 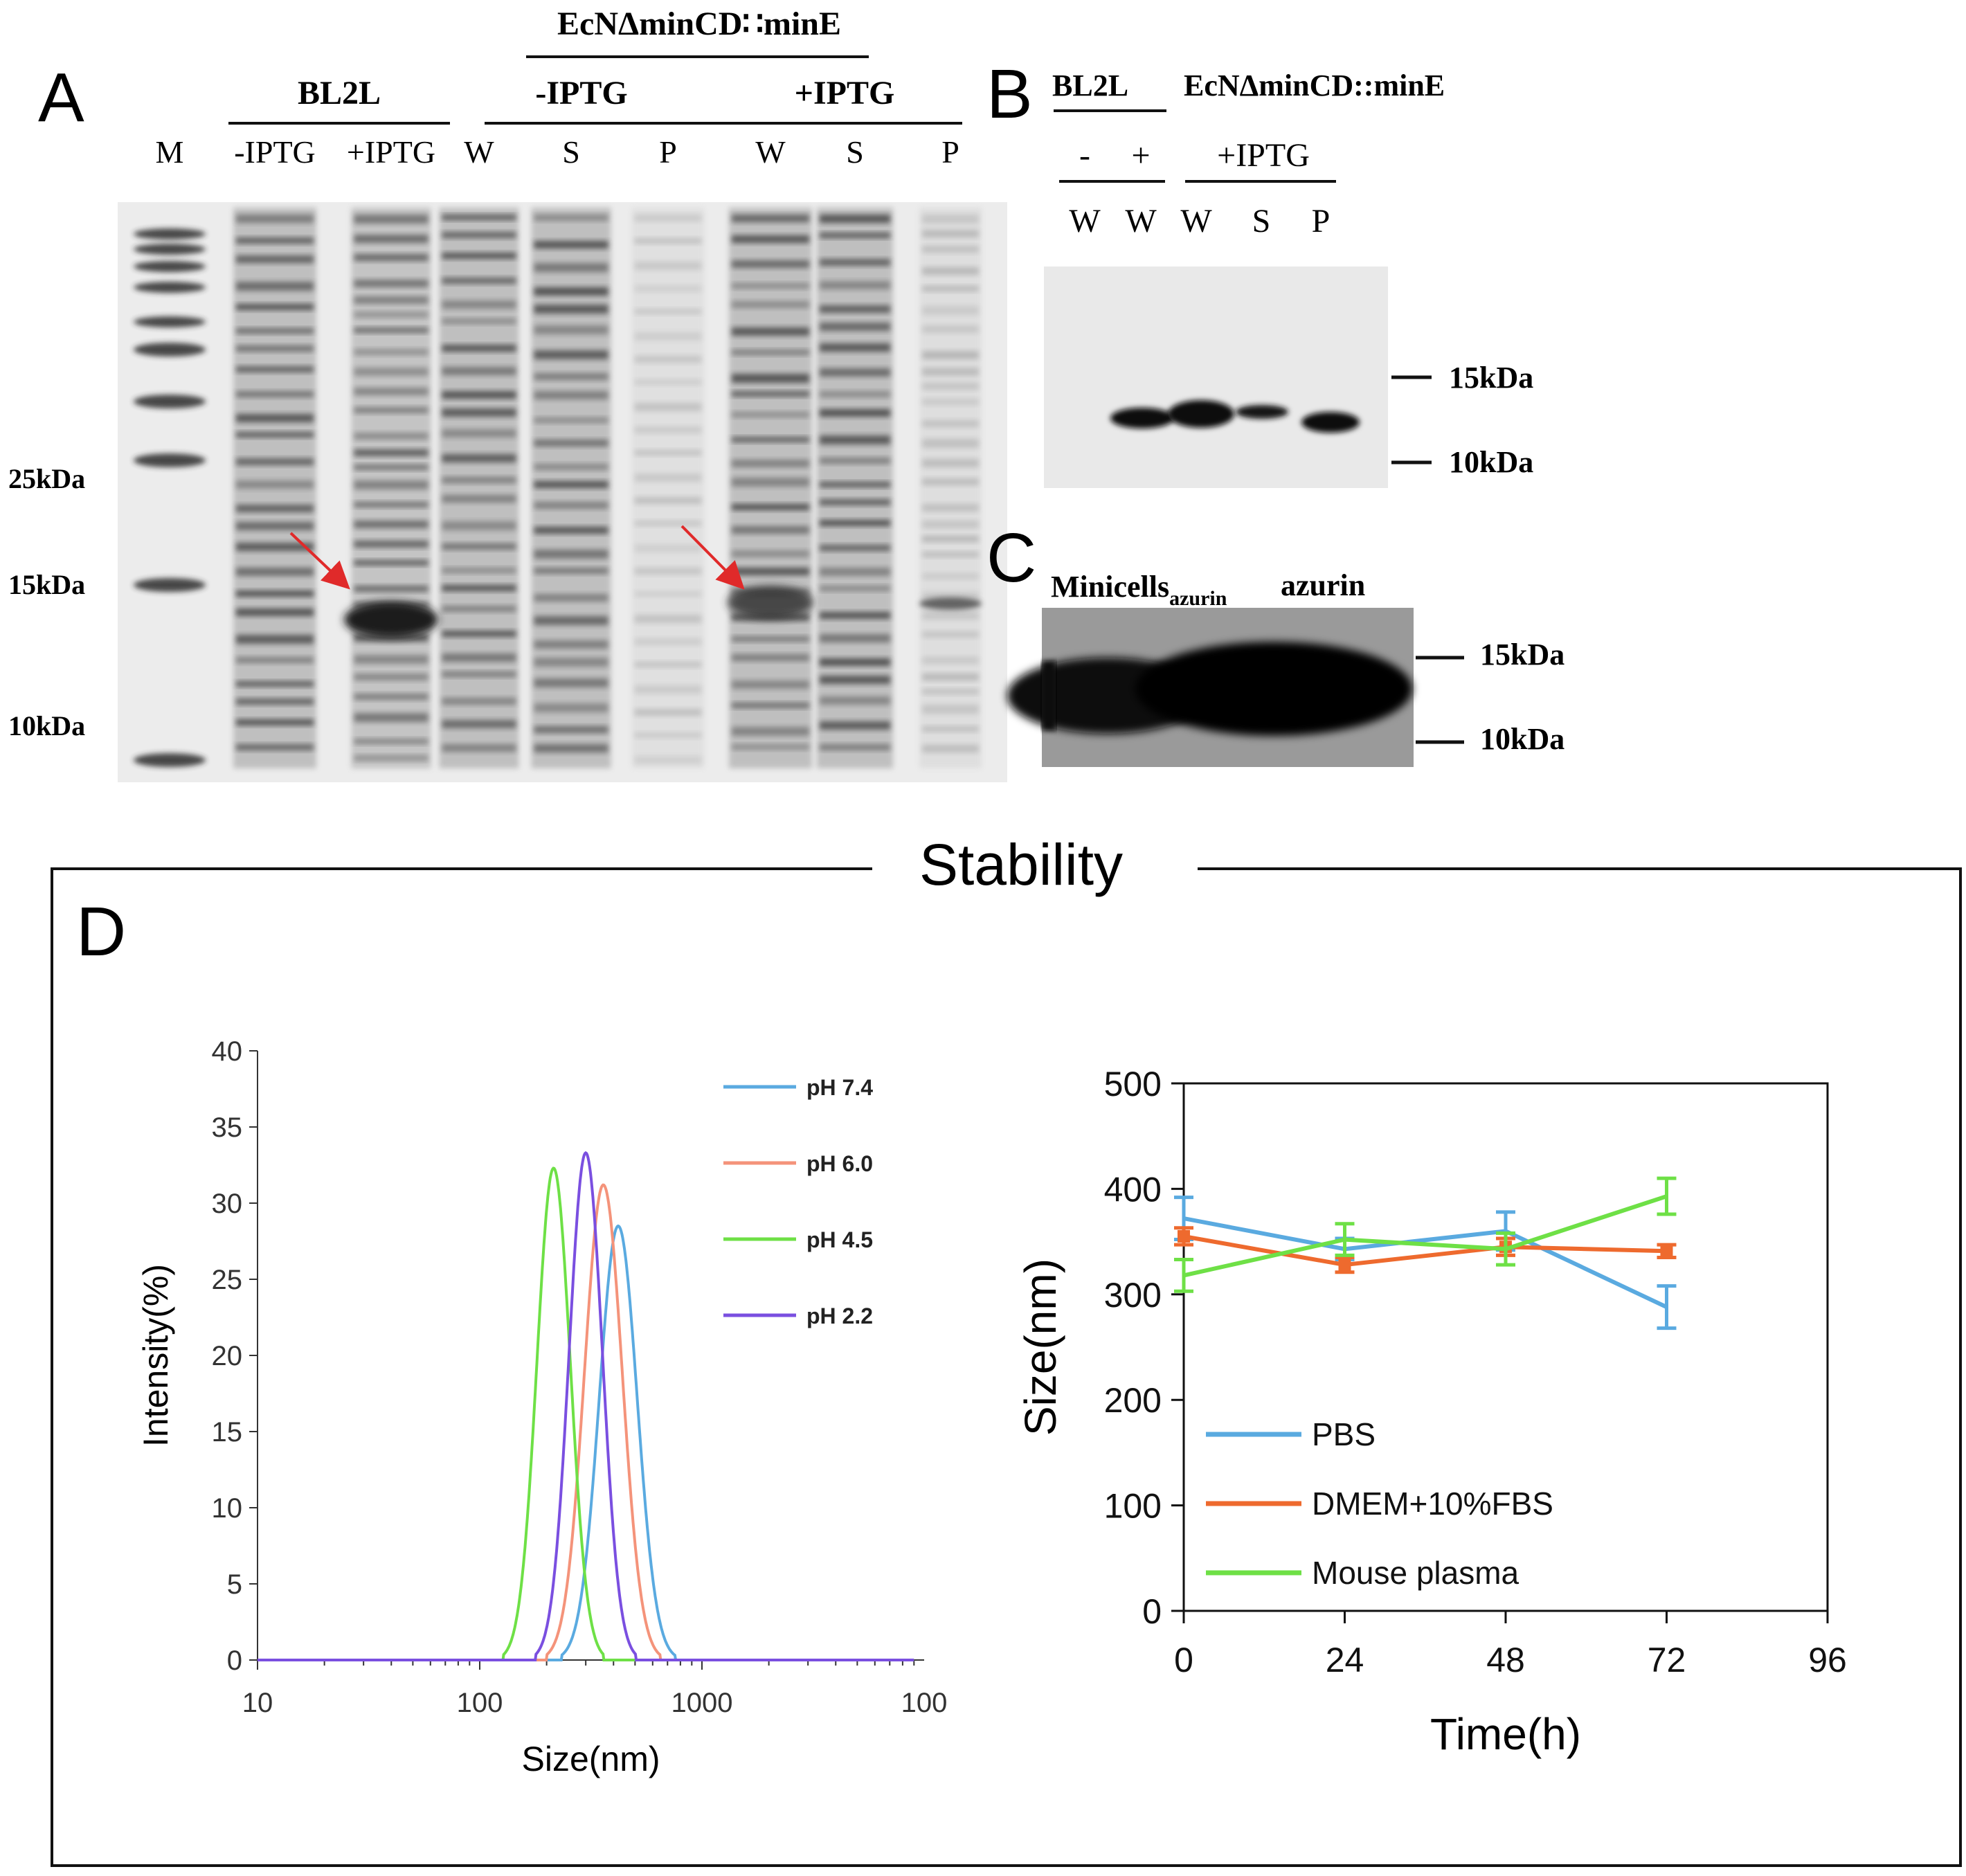 I want to click on plot-frame, so click(x=1505, y=1347).